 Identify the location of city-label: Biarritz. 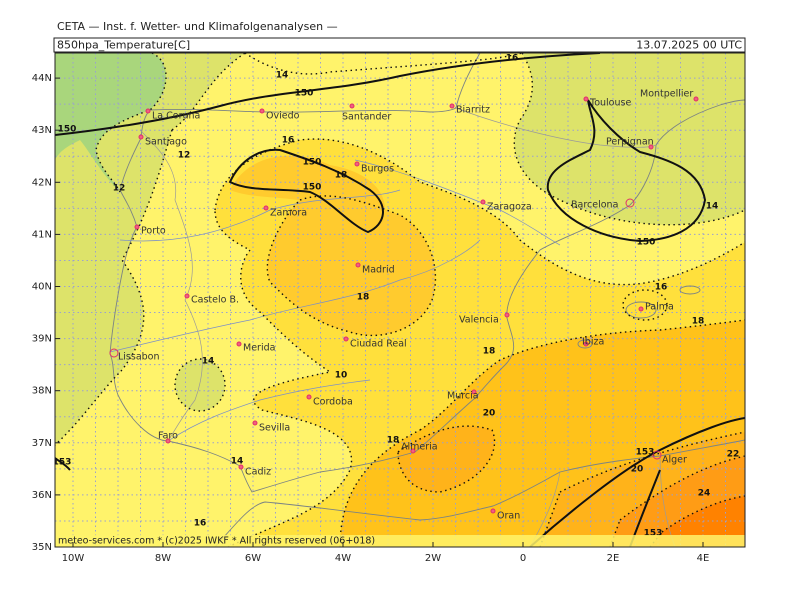
(473, 110).